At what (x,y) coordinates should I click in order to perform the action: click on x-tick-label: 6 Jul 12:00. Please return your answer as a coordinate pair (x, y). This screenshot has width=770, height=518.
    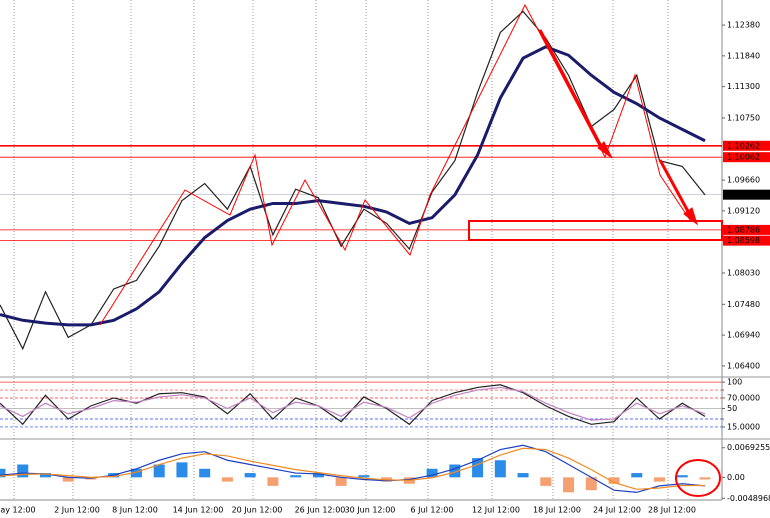
    Looking at the image, I should click on (432, 510).